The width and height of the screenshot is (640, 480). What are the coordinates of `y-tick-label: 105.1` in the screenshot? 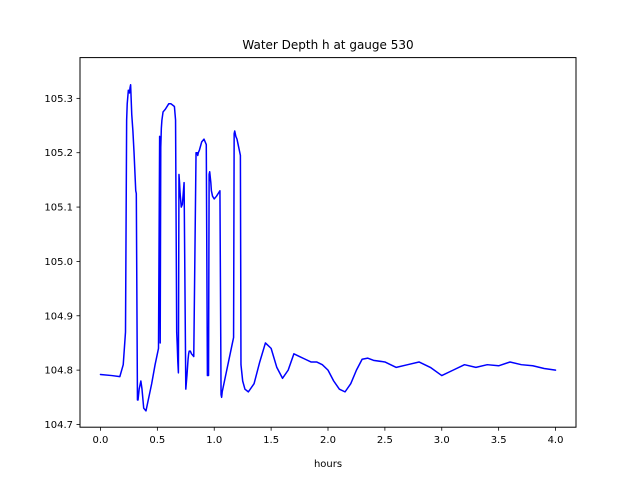 It's located at (58, 208).